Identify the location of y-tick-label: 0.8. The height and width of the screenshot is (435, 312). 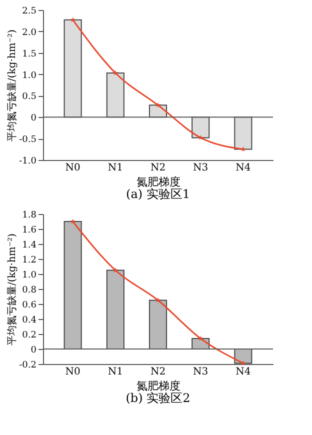
(29, 291).